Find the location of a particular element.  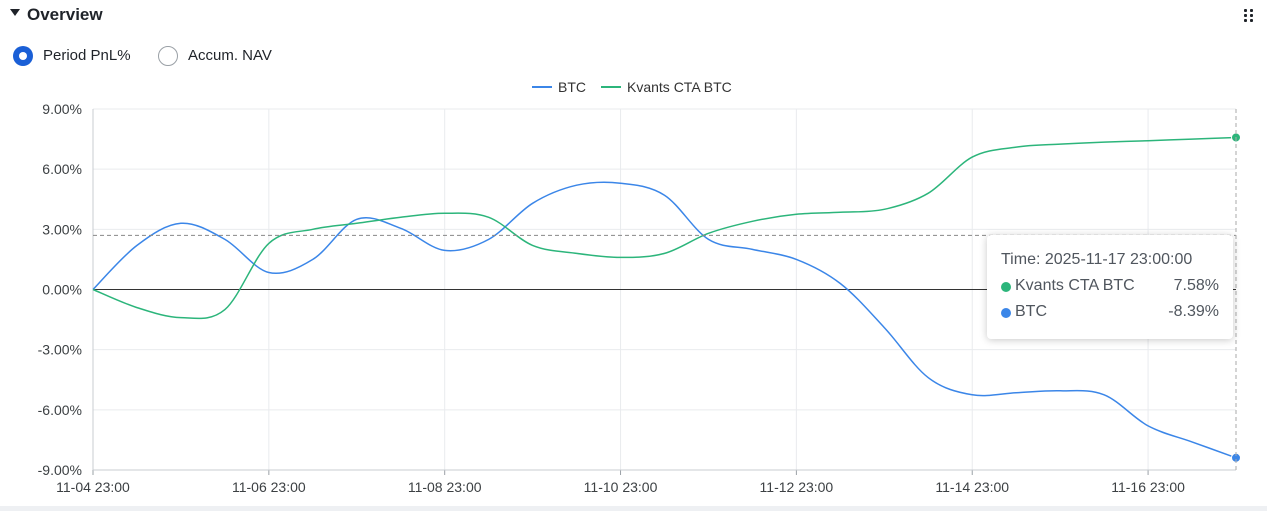

tooltip-row-kvants: Kvants CTA BTC 7.58% is located at coordinates (1110, 287).